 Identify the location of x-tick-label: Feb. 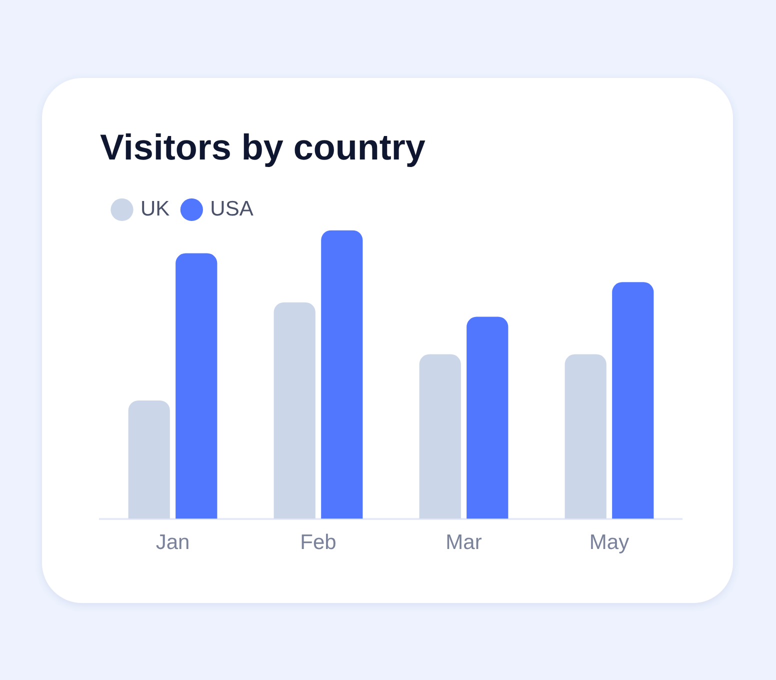
(318, 542).